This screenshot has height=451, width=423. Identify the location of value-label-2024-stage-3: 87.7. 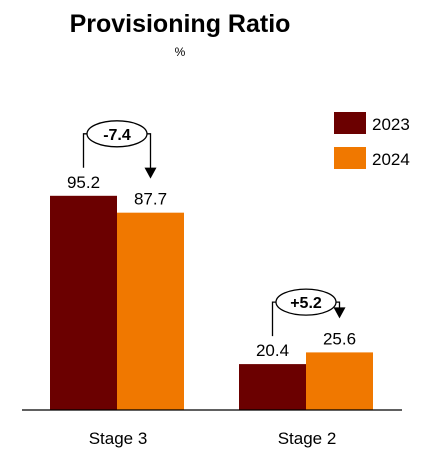
(150, 199).